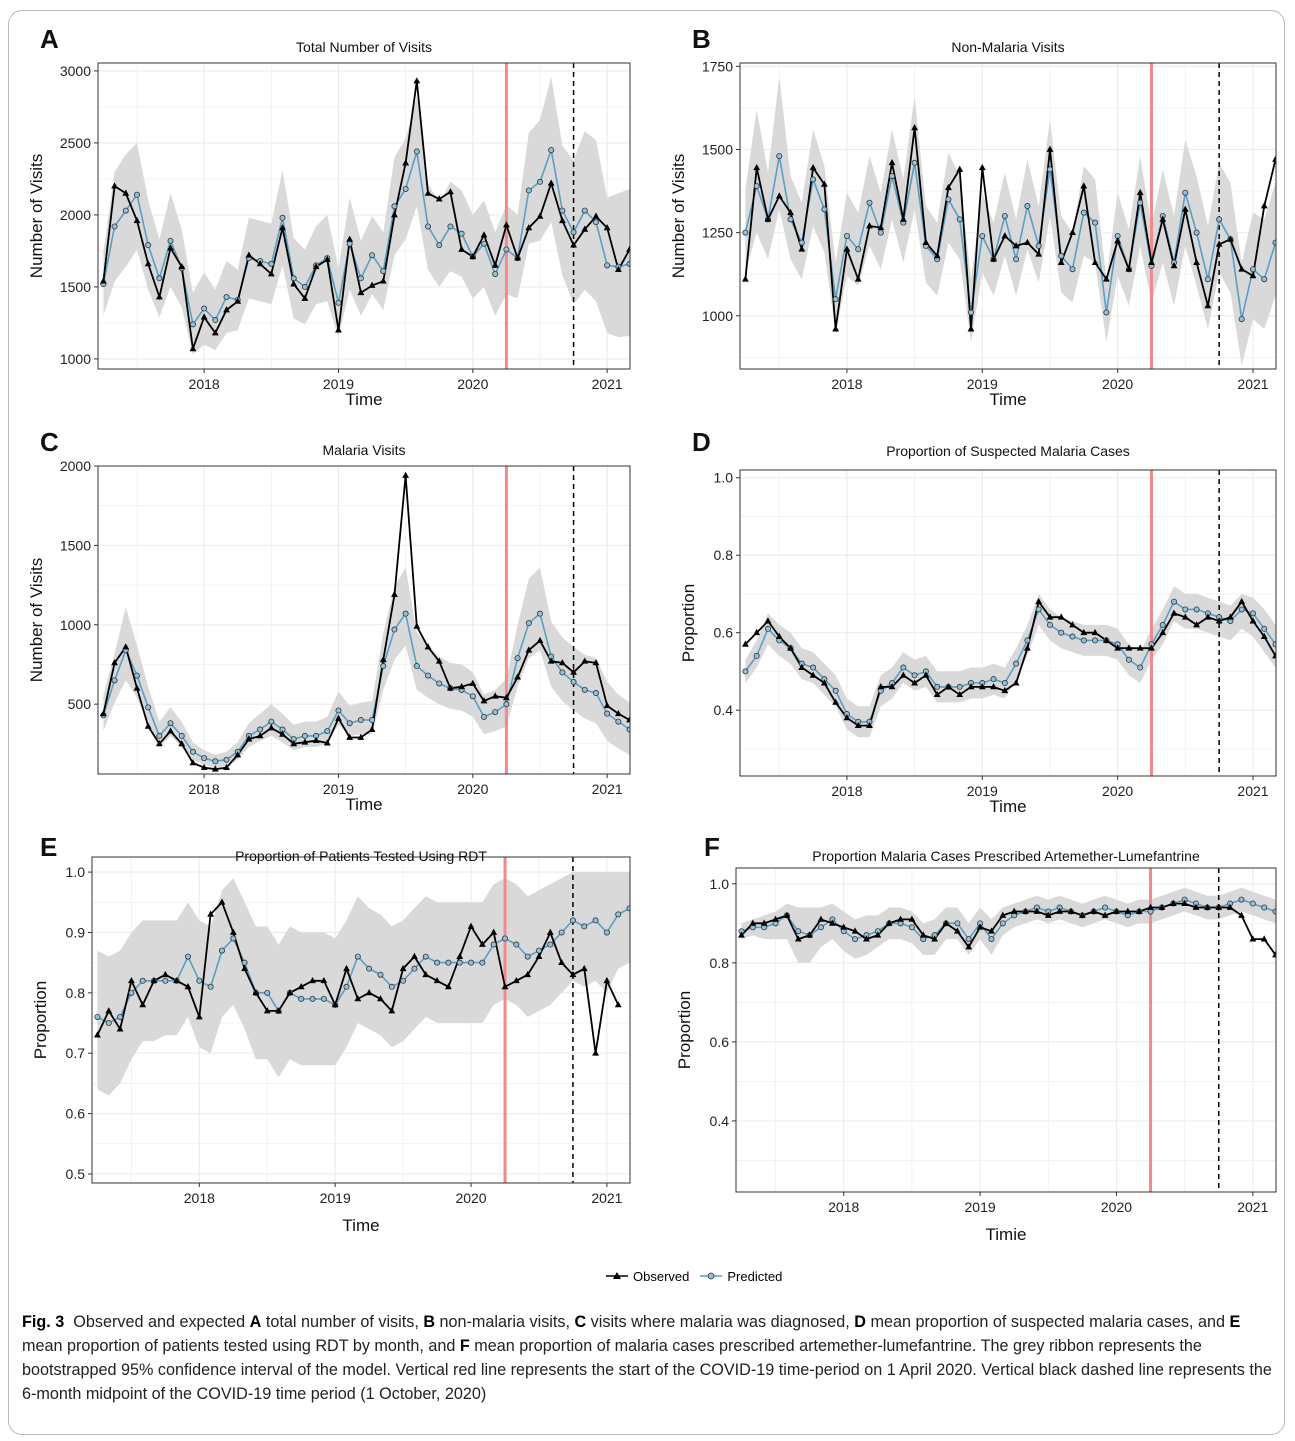  I want to click on plot-area, so click(364, 620).